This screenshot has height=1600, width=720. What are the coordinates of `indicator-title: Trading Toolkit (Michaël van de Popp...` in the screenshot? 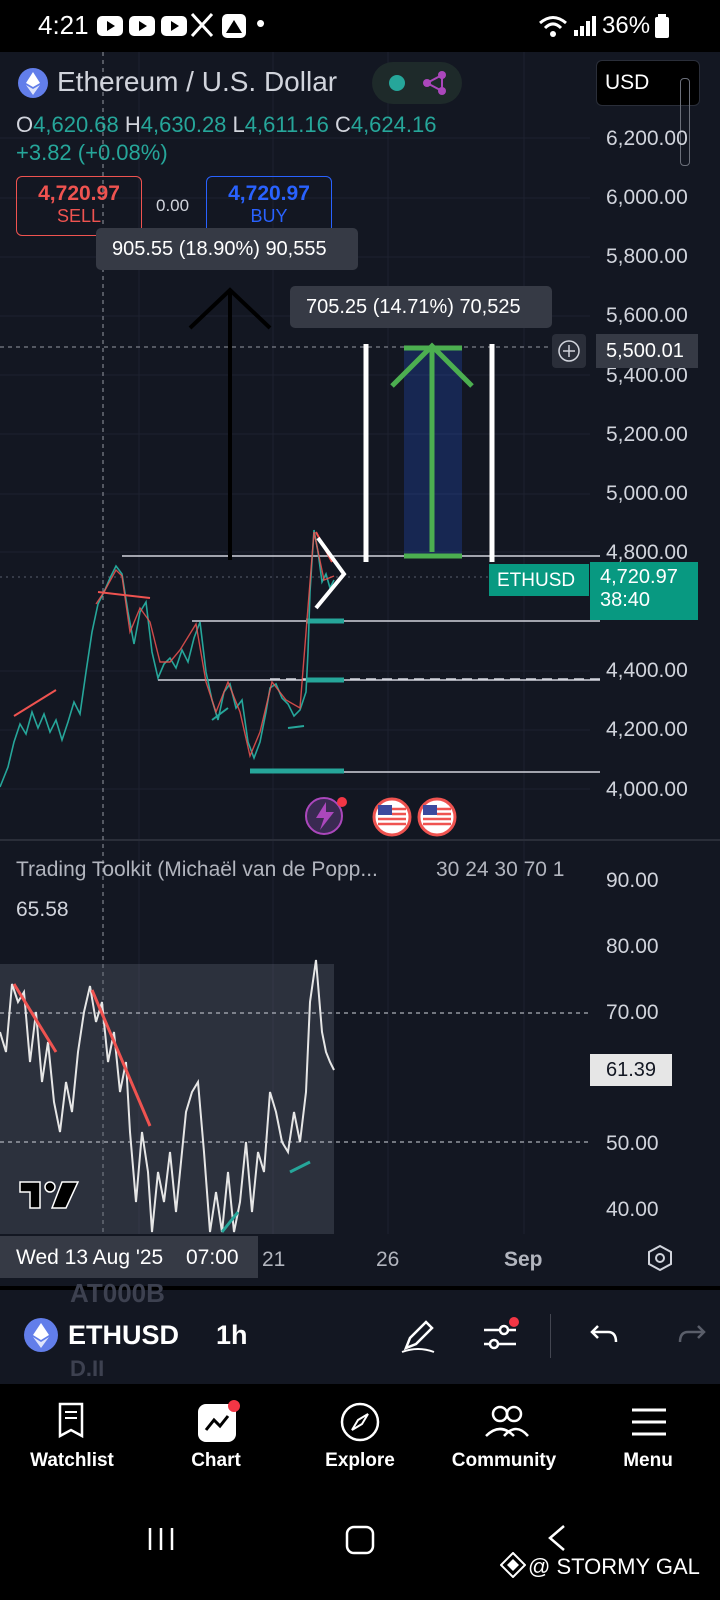 It's located at (197, 869).